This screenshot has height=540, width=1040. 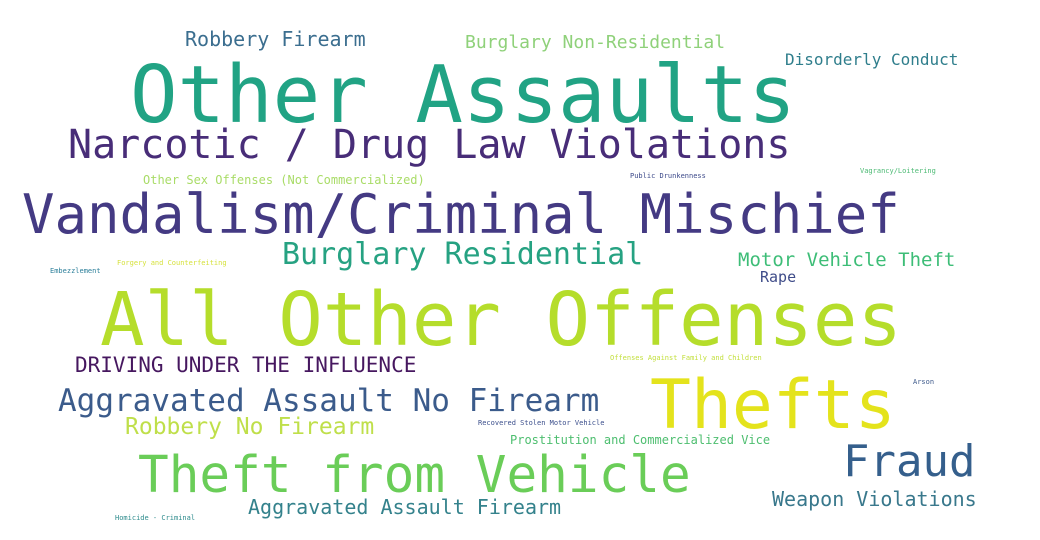 What do you see at coordinates (874, 499) in the screenshot?
I see `word-weapon-violations: Weapon Violations` at bounding box center [874, 499].